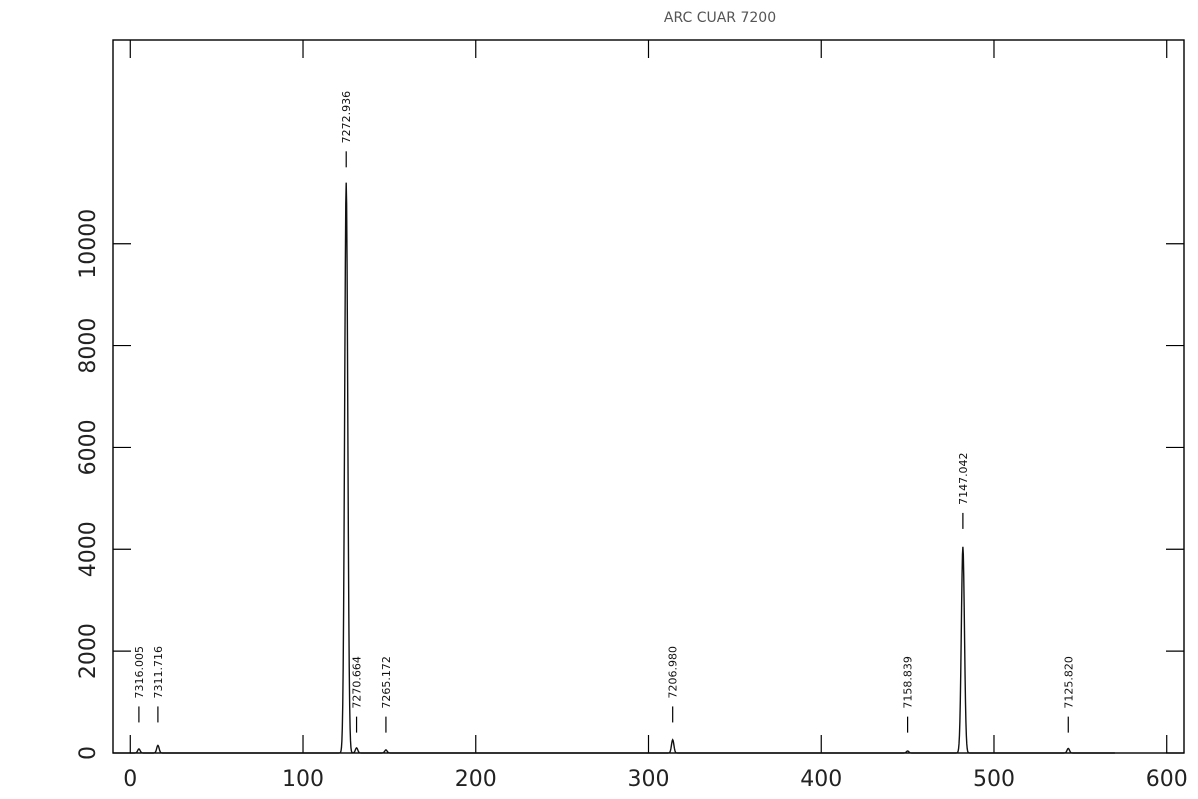  What do you see at coordinates (303, 779) in the screenshot?
I see `x-tick-label: 100` at bounding box center [303, 779].